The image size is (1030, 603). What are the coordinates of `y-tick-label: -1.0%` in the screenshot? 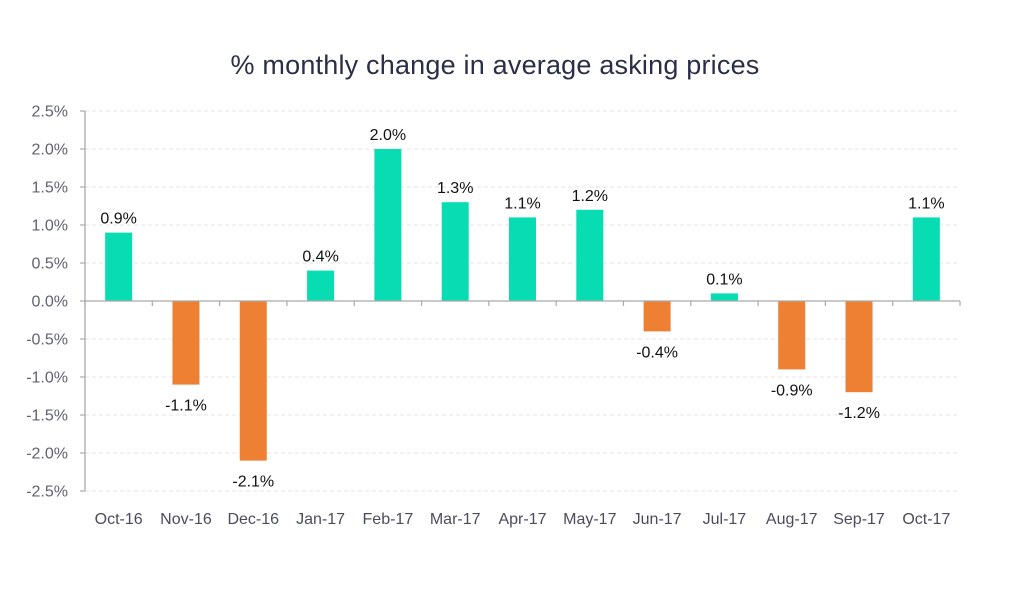 It's located at (47, 378).